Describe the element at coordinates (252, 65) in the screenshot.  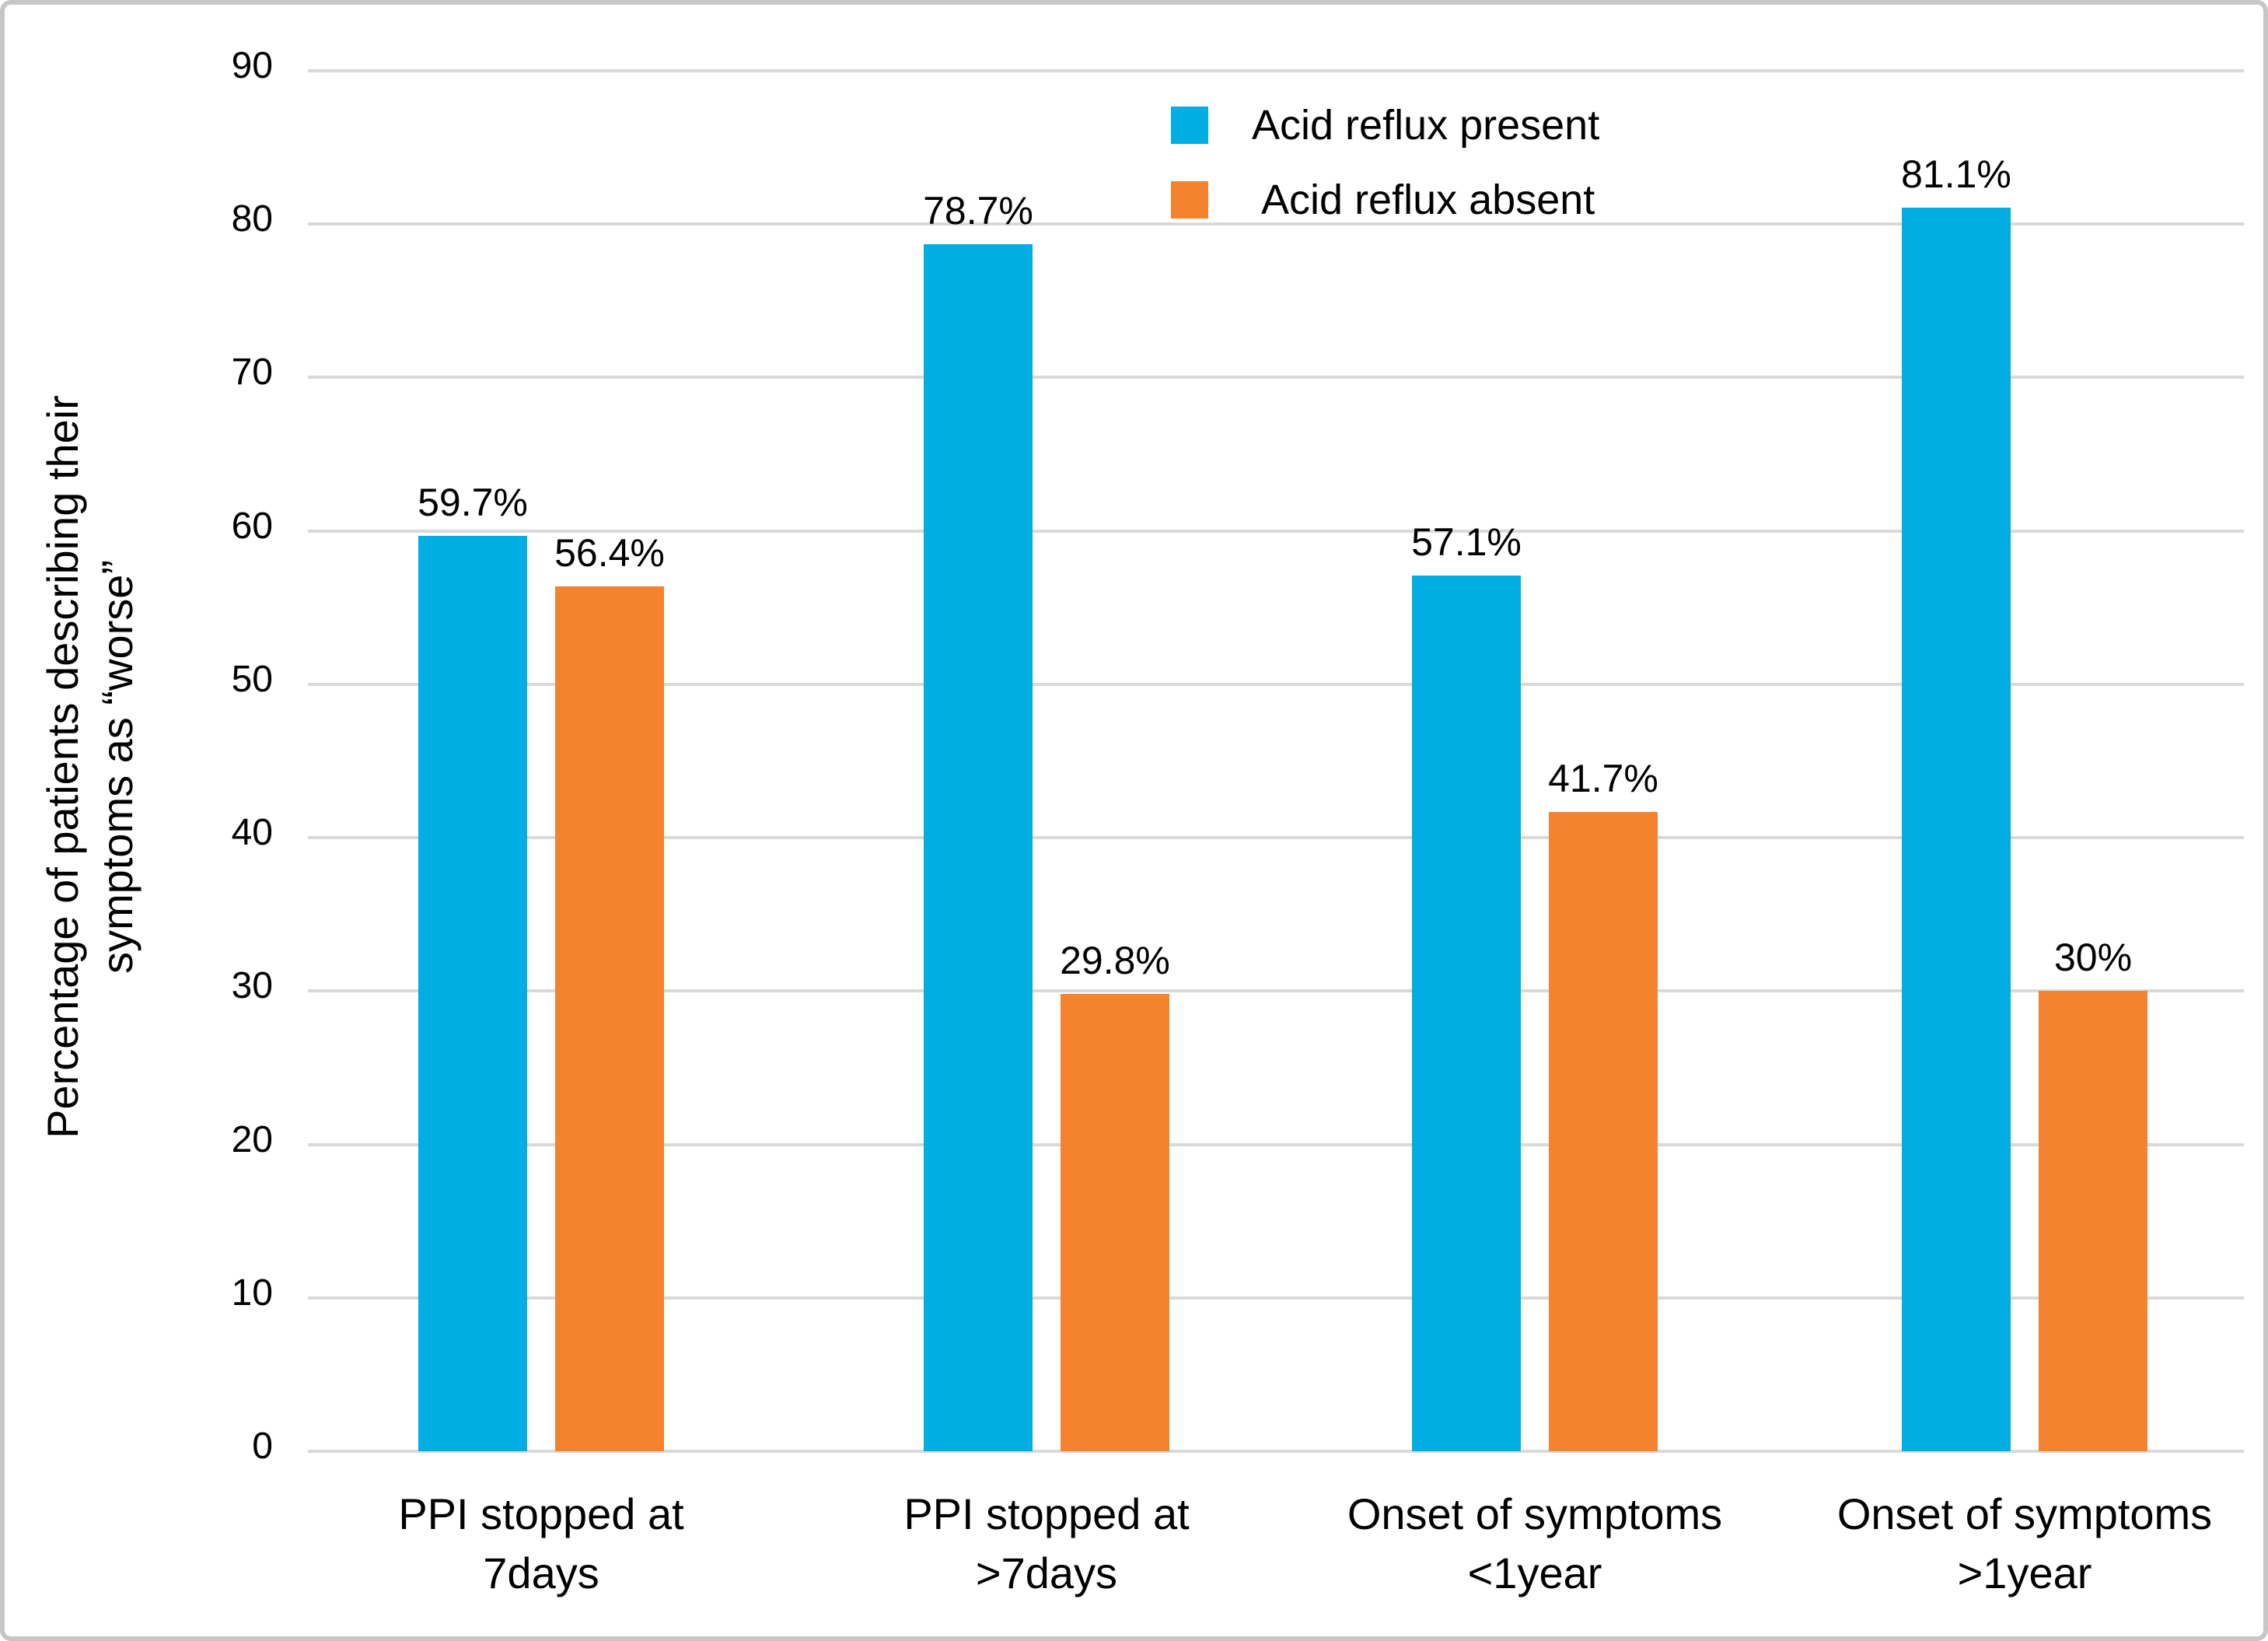
I see `y-tick-label-90: 90` at that location.